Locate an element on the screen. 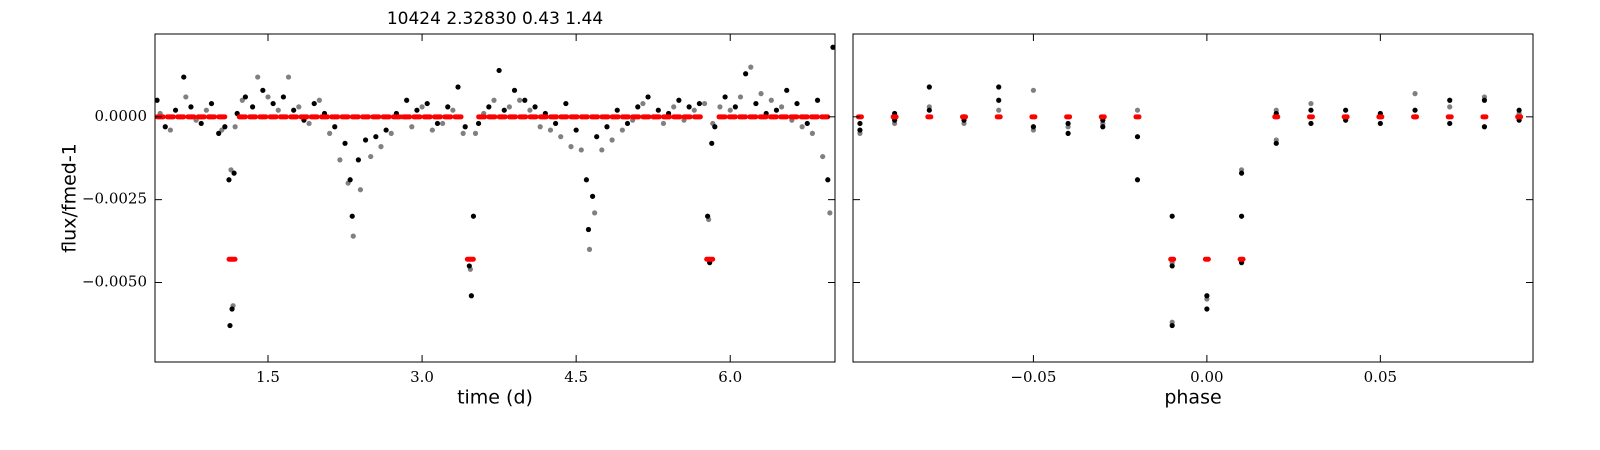  y-tick-label: 0.0000 is located at coordinates (121, 116).